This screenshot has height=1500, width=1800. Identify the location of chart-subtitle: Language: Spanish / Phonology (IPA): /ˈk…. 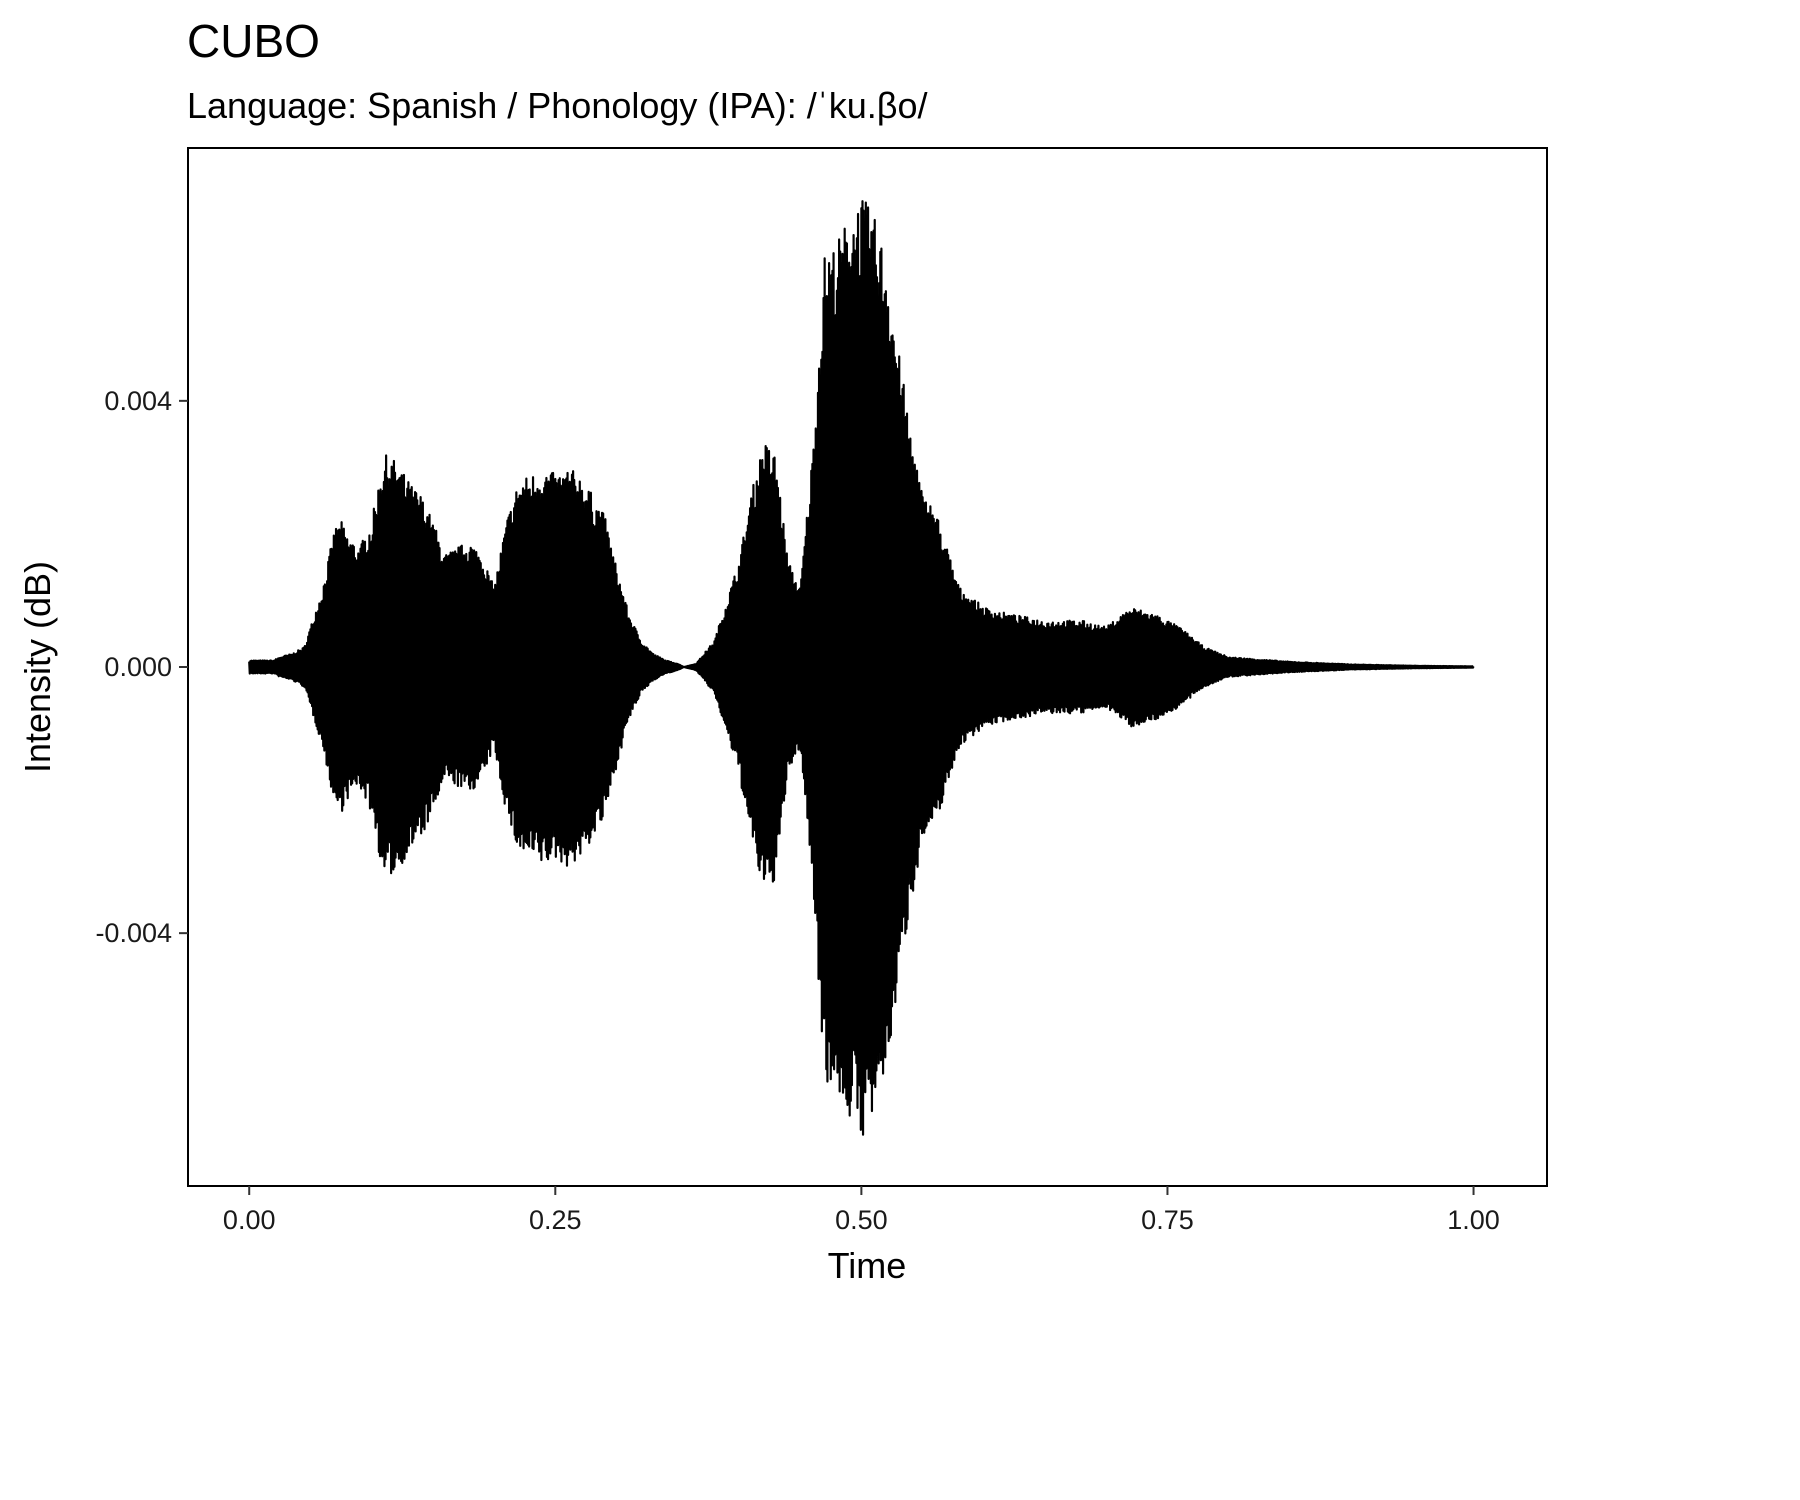
(557, 105).